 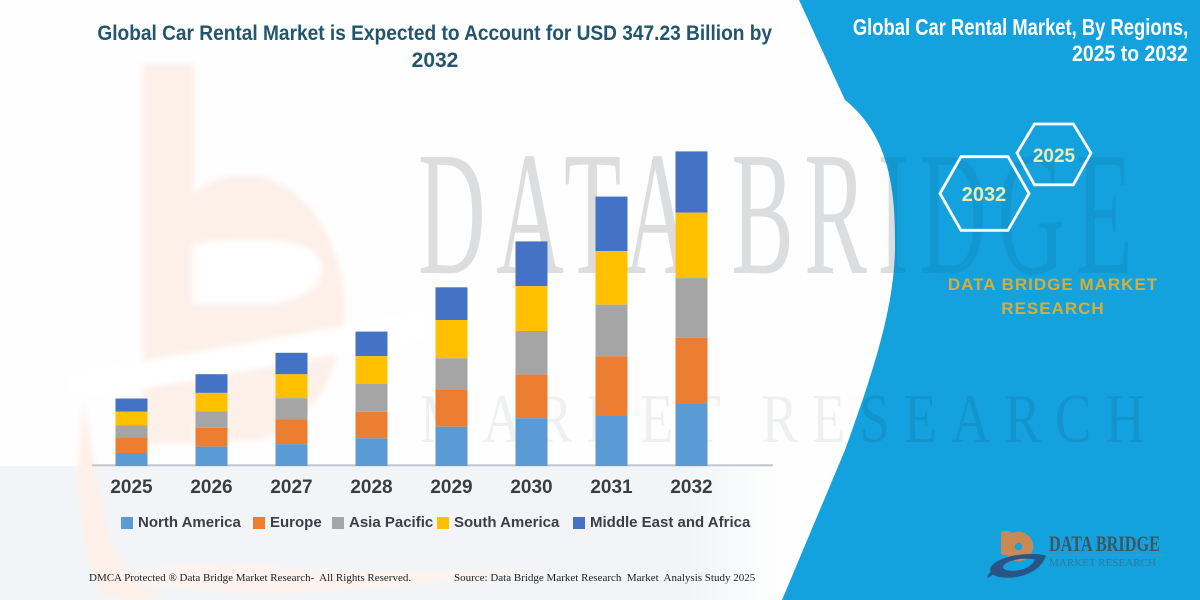 What do you see at coordinates (1104, 543) in the screenshot?
I see `svg-text: DATA BRIDGE` at bounding box center [1104, 543].